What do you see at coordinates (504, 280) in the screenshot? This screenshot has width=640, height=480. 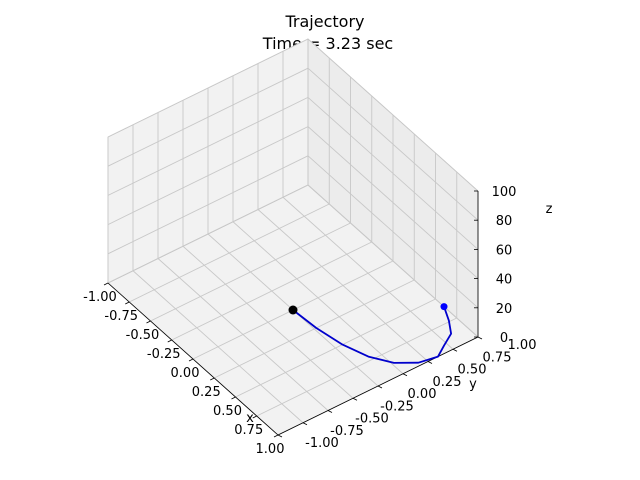 I see `z-tick-label: 40` at bounding box center [504, 280].